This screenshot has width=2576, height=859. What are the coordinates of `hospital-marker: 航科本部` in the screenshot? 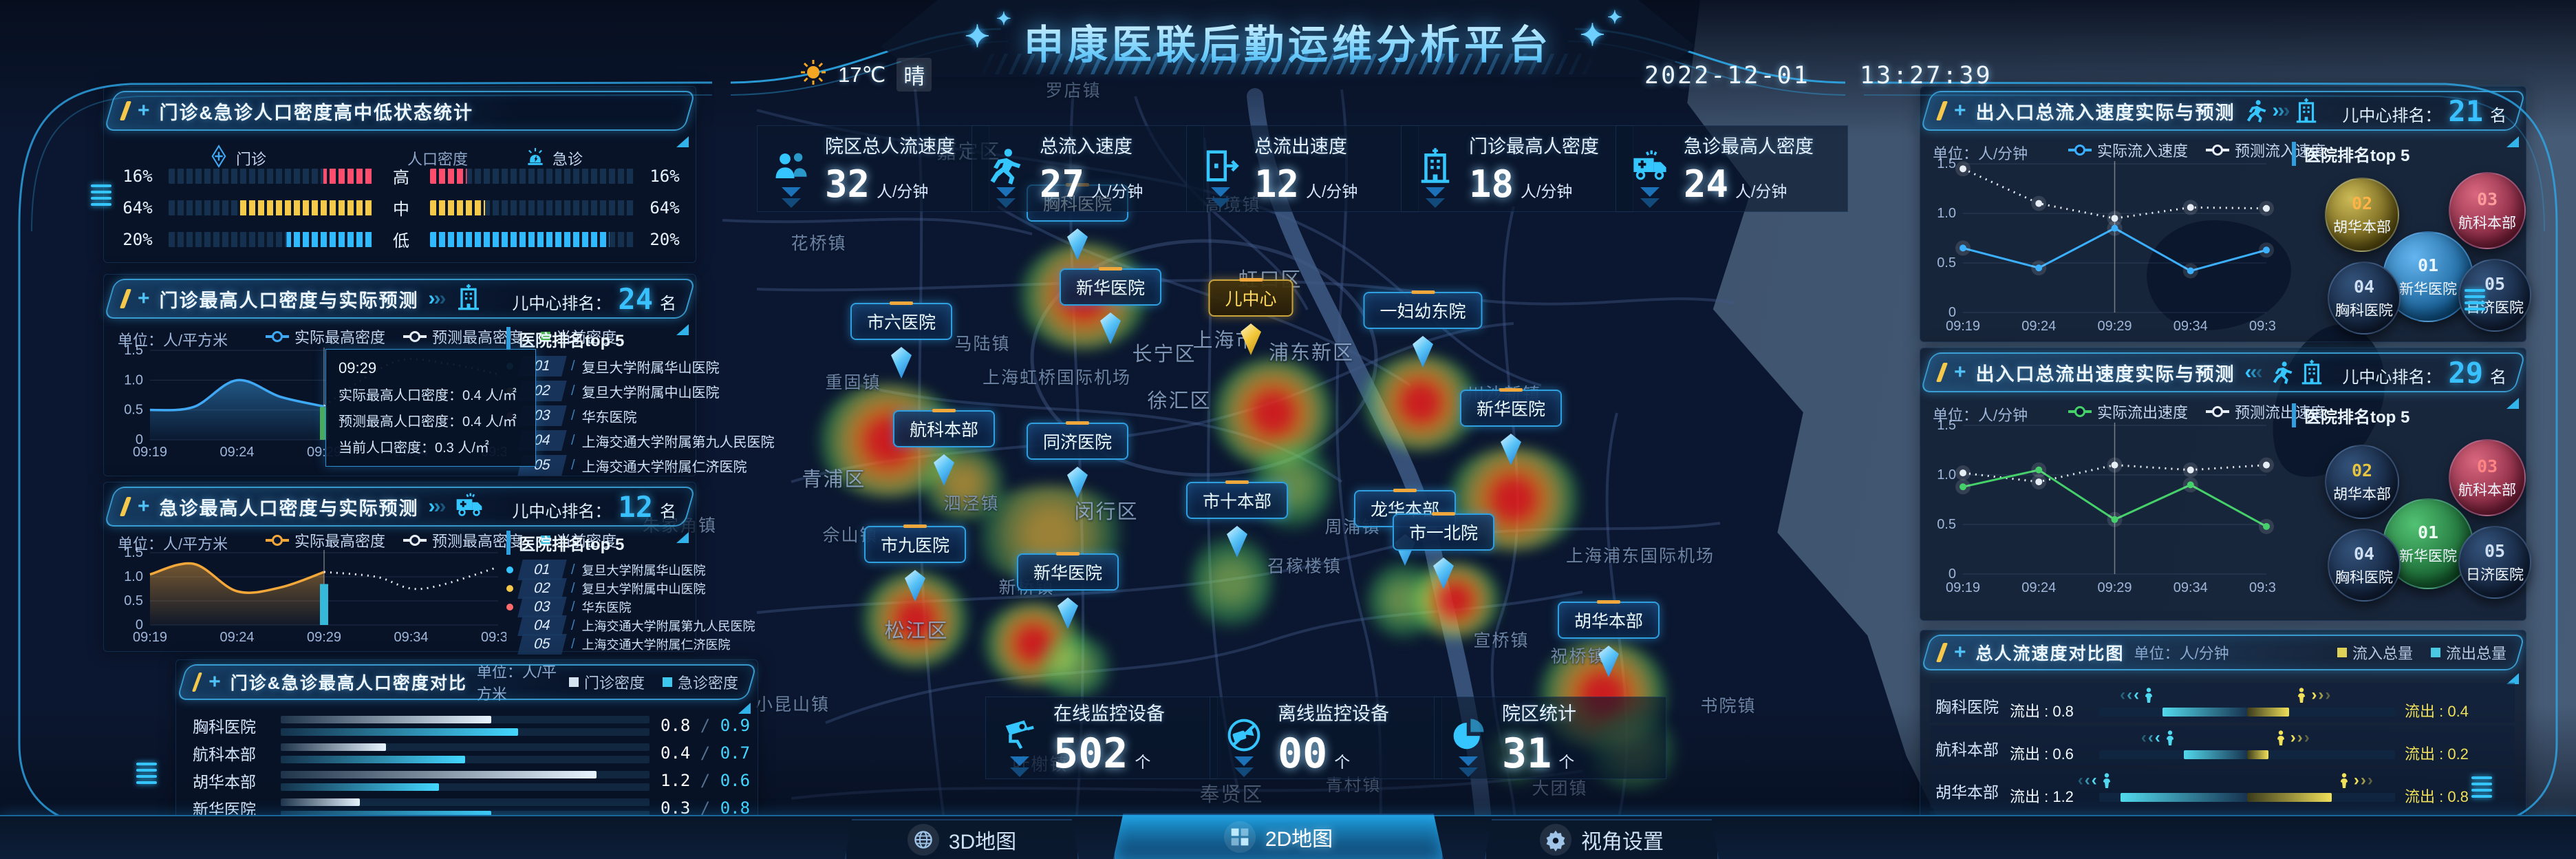 It's located at (944, 448).